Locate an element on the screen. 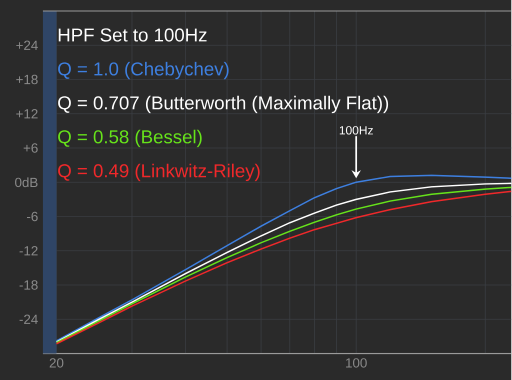 This screenshot has height=380, width=512. x-tick-label: 20 is located at coordinates (57, 363).